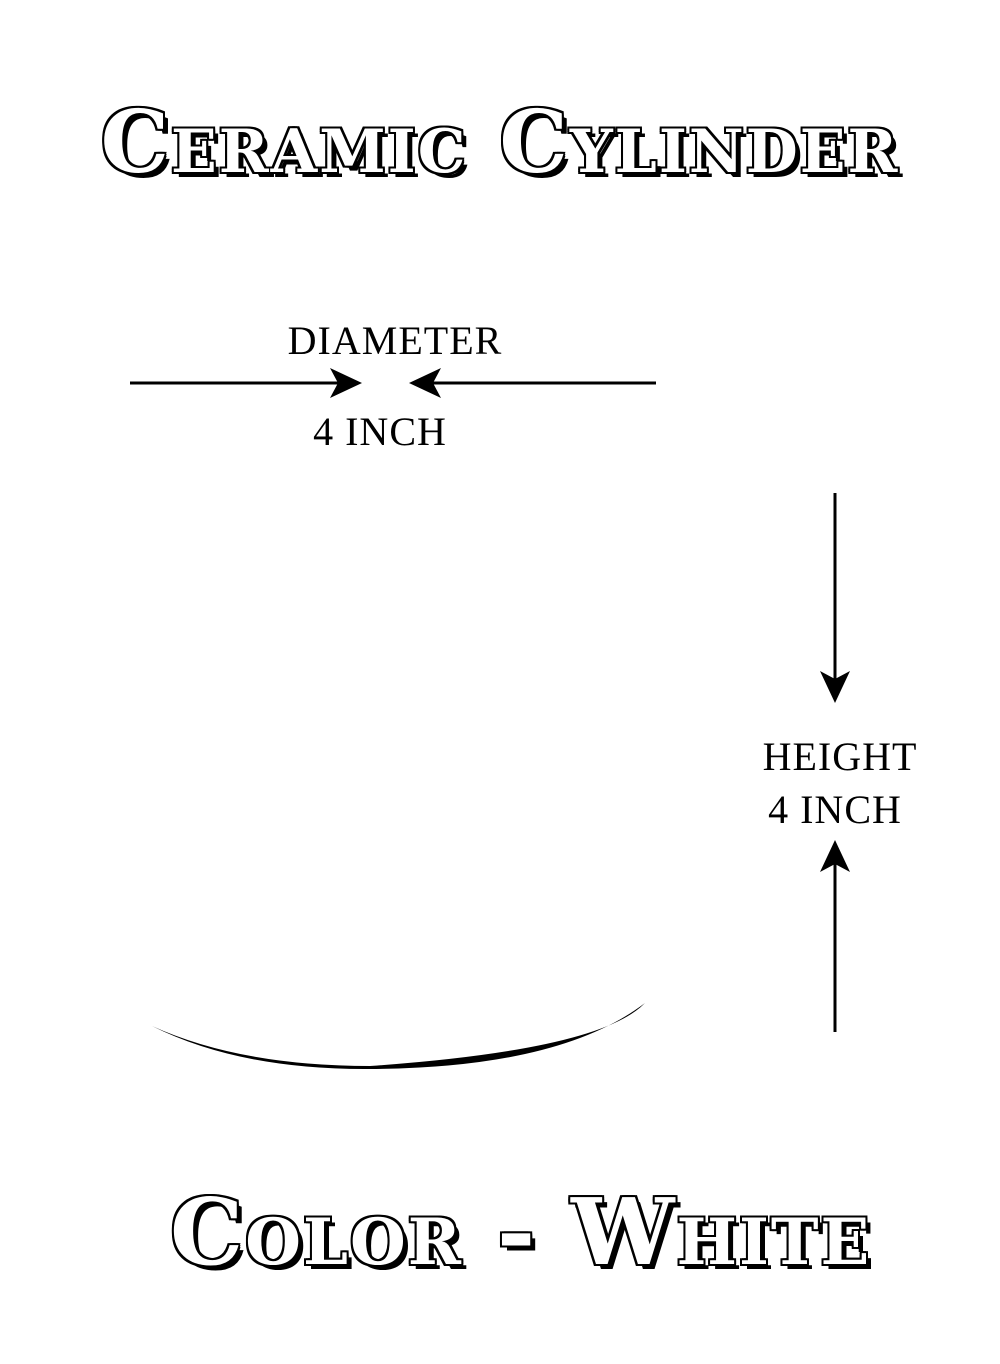 The width and height of the screenshot is (1000, 1364). I want to click on height-top-arrowhead, so click(835, 687).